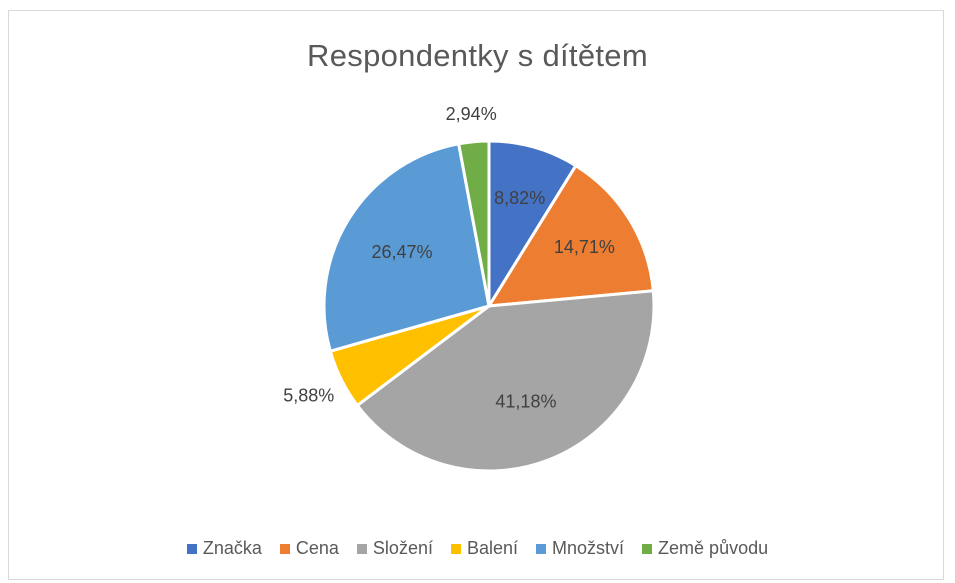 The height and width of the screenshot is (583, 955). I want to click on legend-label-1: Cena, so click(317, 548).